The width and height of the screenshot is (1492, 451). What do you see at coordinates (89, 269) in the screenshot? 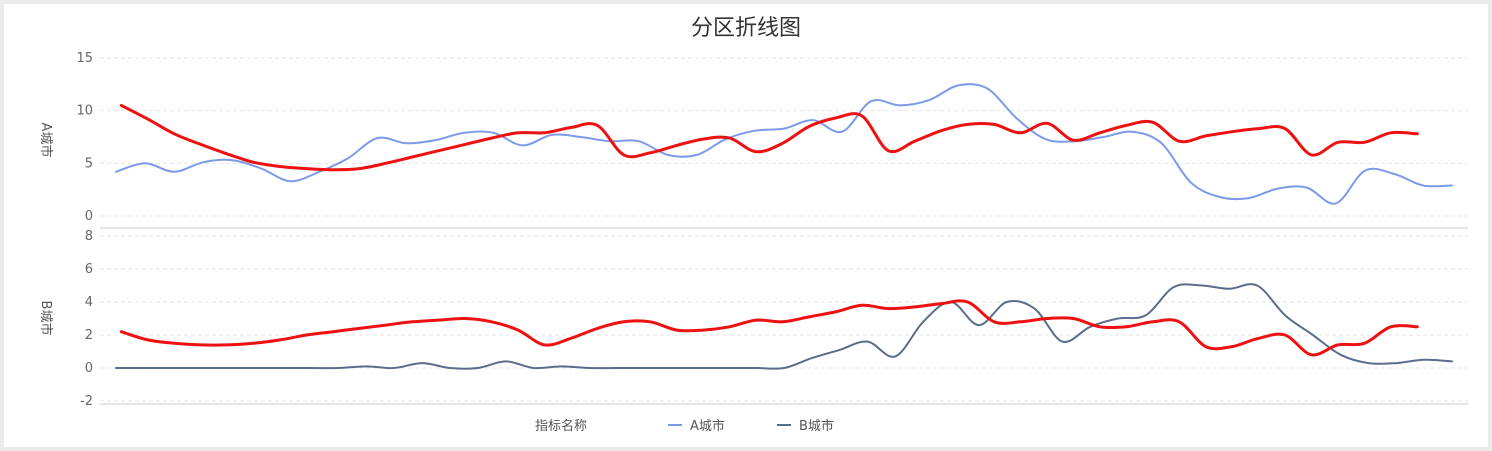
I see `y-tick-label: 6` at bounding box center [89, 269].